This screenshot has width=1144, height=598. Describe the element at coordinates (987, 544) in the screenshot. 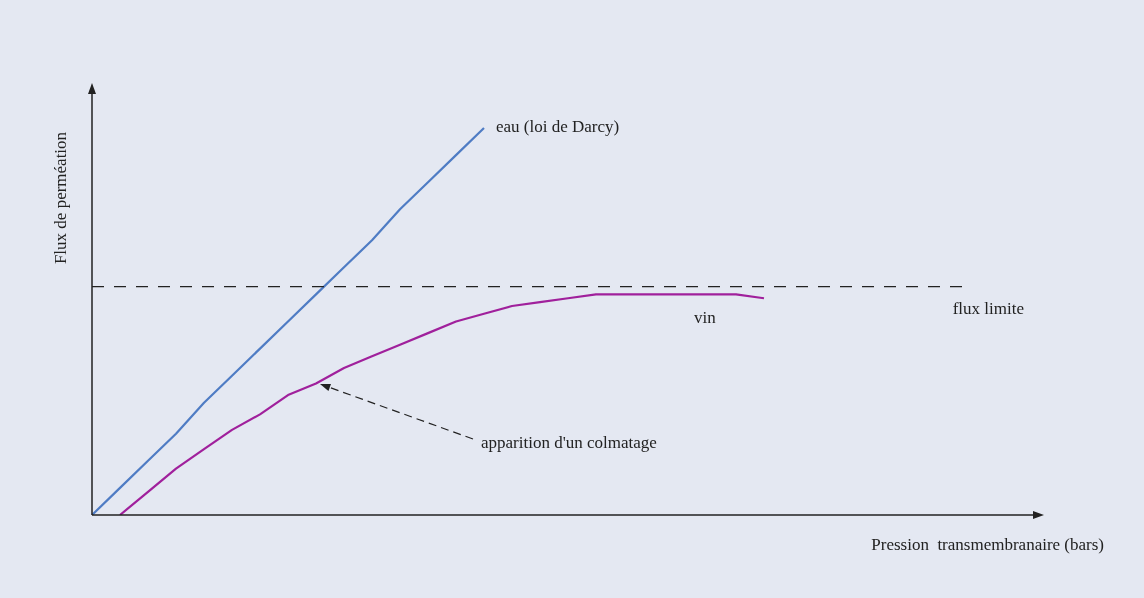

I see `x-axis-title: Pression transmembranaire (bars)` at that location.